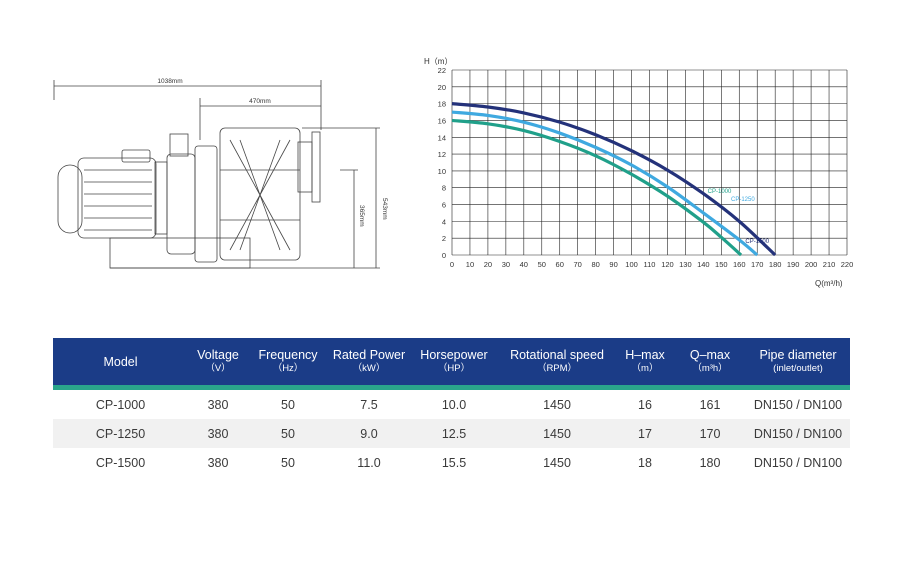 This screenshot has height=563, width=920. Describe the element at coordinates (710, 404) in the screenshot. I see `cell-q-max: 161` at that location.